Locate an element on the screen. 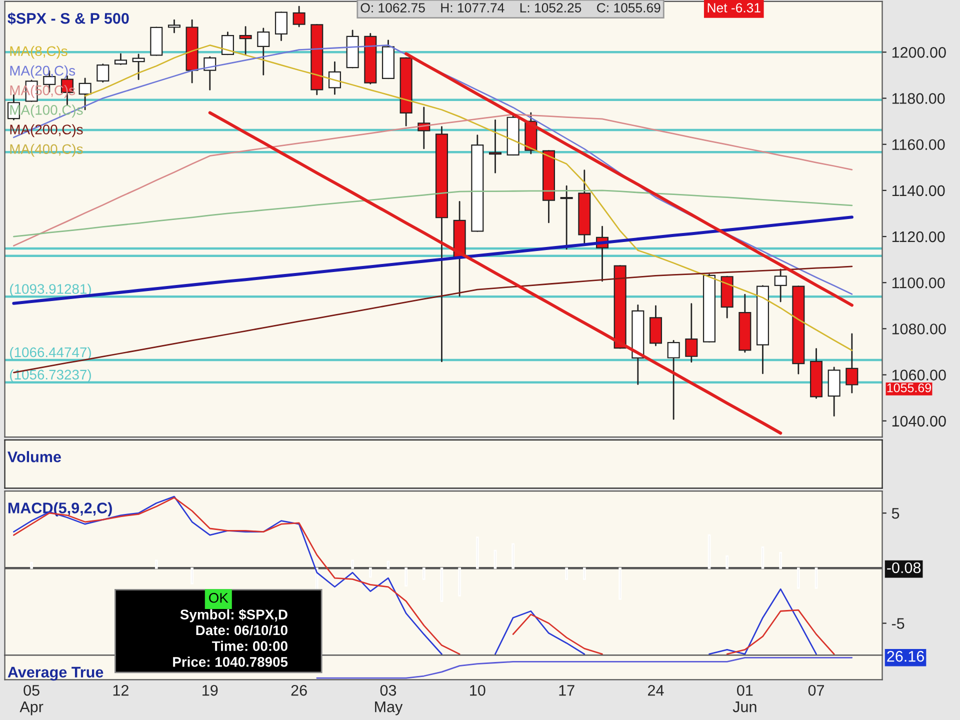 This screenshot has height=720, width=960. y-tick-label: 1100.00 is located at coordinates (918, 282).